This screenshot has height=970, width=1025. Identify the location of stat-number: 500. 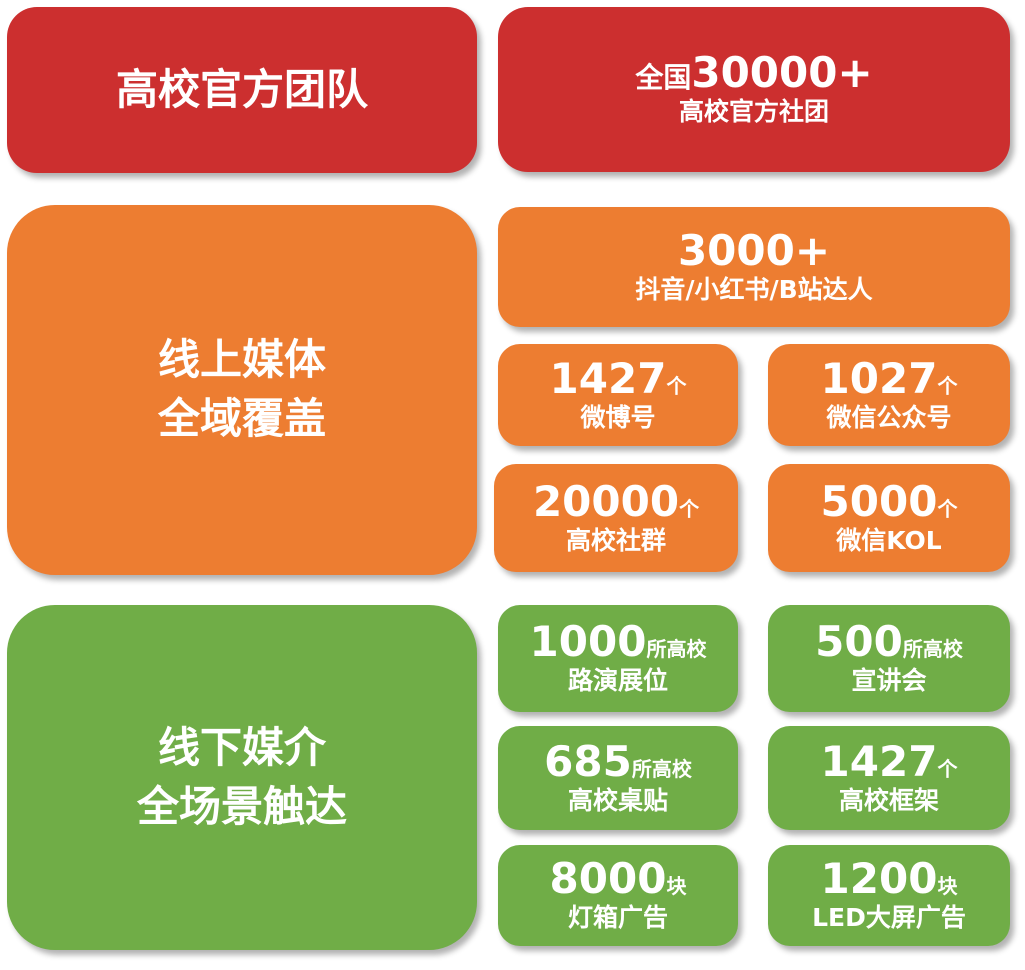
(859, 642).